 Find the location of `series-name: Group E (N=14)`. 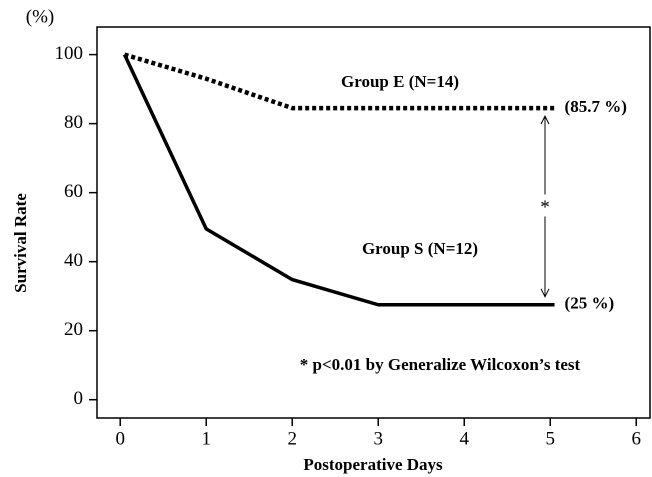

series-name: Group E (N=14) is located at coordinates (400, 81).